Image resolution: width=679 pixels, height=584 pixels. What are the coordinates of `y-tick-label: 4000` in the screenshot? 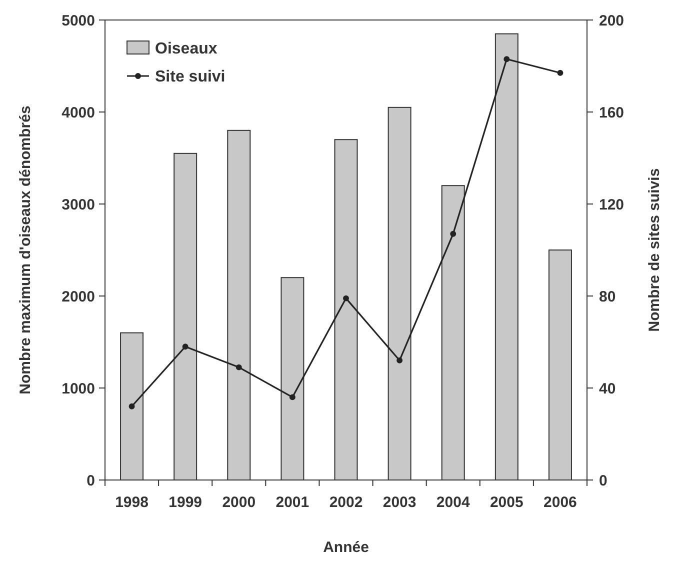 It's located at (78, 113).